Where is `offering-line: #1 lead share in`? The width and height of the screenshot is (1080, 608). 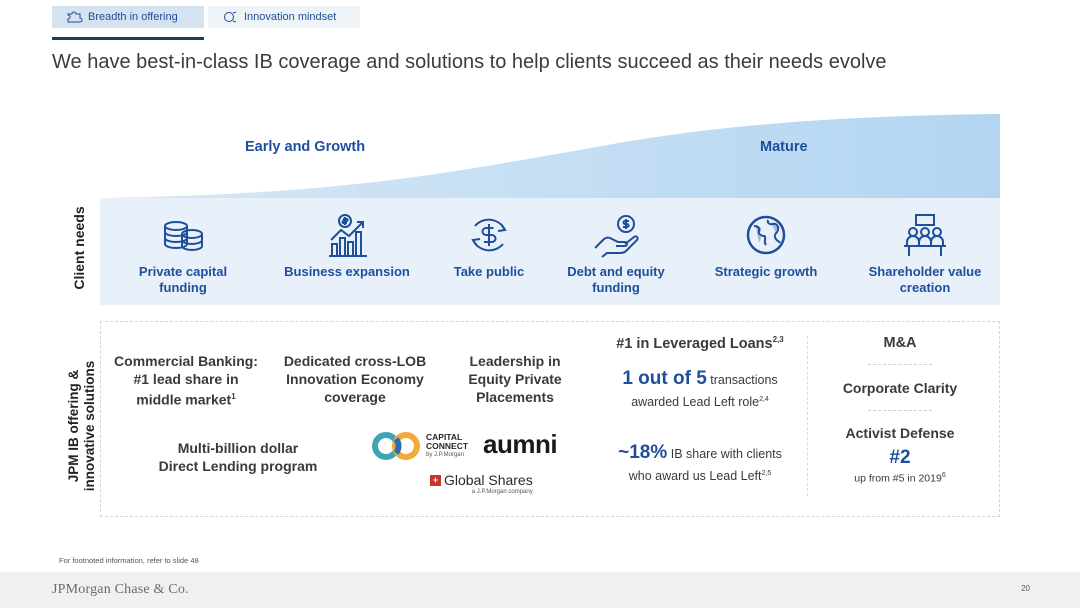
offering-line: #1 lead share in is located at coordinates (186, 379).